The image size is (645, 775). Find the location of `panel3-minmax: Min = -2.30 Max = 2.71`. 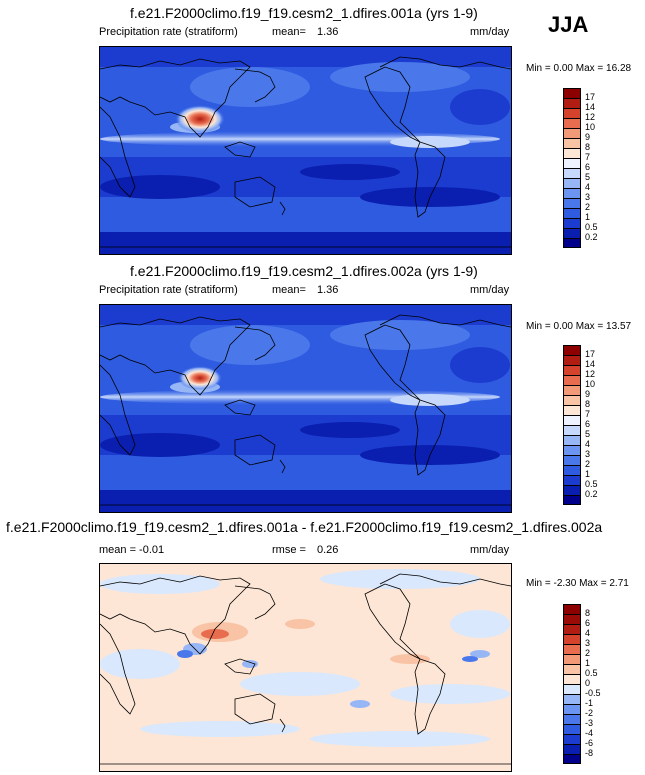

panel3-minmax: Min = -2.30 Max = 2.71 is located at coordinates (577, 583).